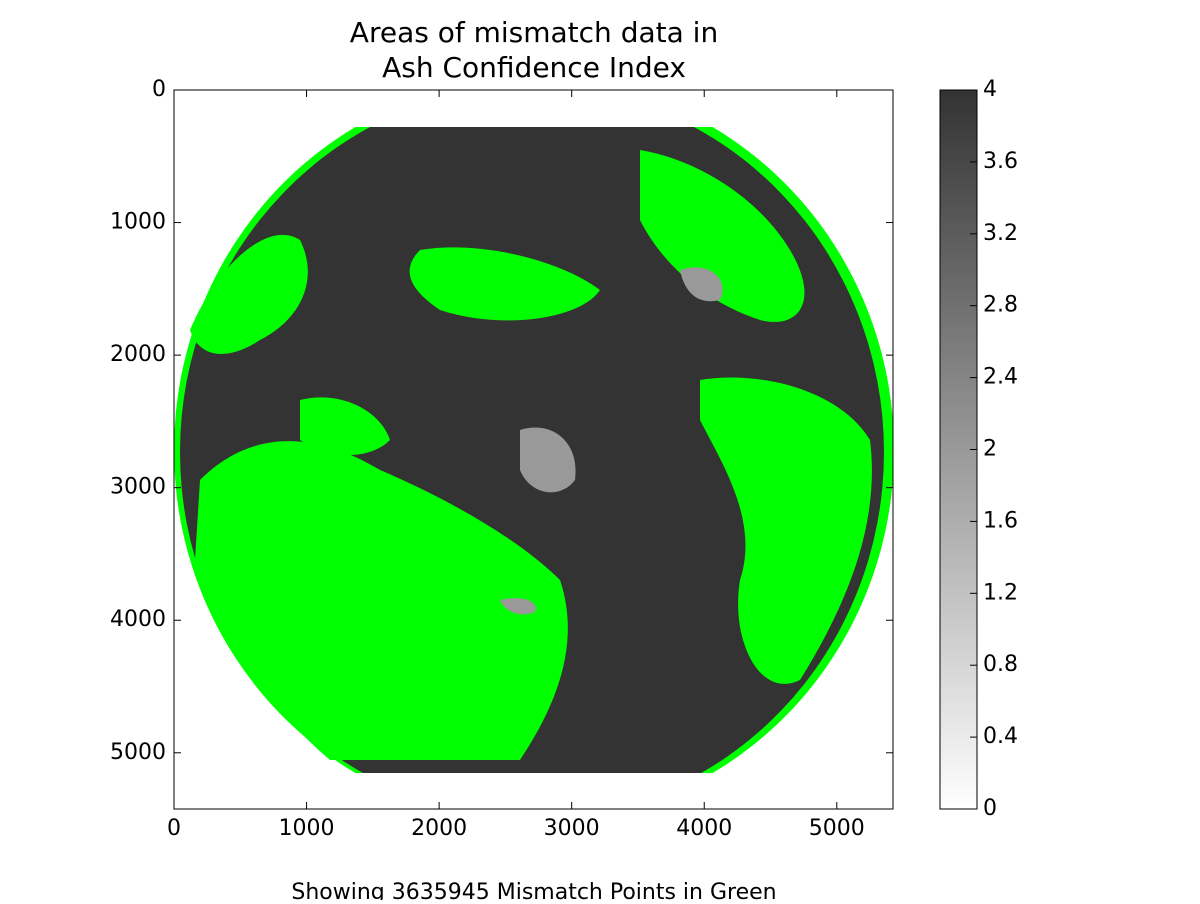 Image resolution: width=1200 pixels, height=904 pixels. What do you see at coordinates (1000, 305) in the screenshot?
I see `colorbar-tick-label: 2.8` at bounding box center [1000, 305].